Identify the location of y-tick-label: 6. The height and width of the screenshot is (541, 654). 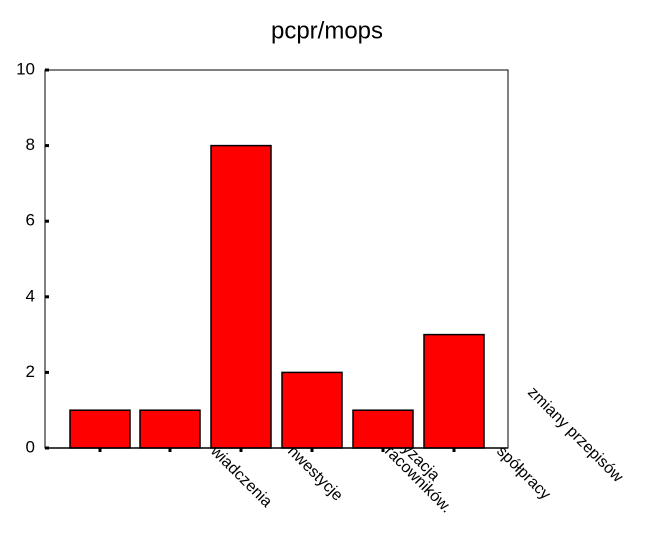
(30, 220).